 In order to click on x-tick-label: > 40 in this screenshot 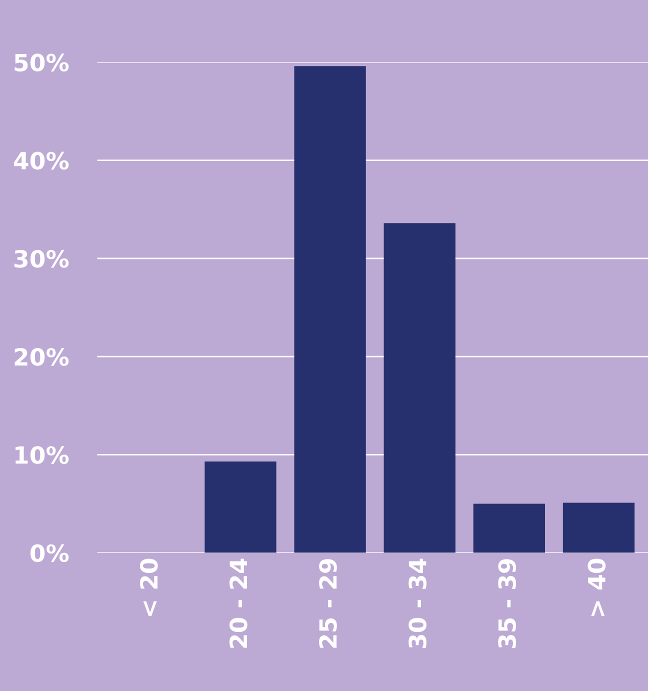, I will do `click(597, 587)`.